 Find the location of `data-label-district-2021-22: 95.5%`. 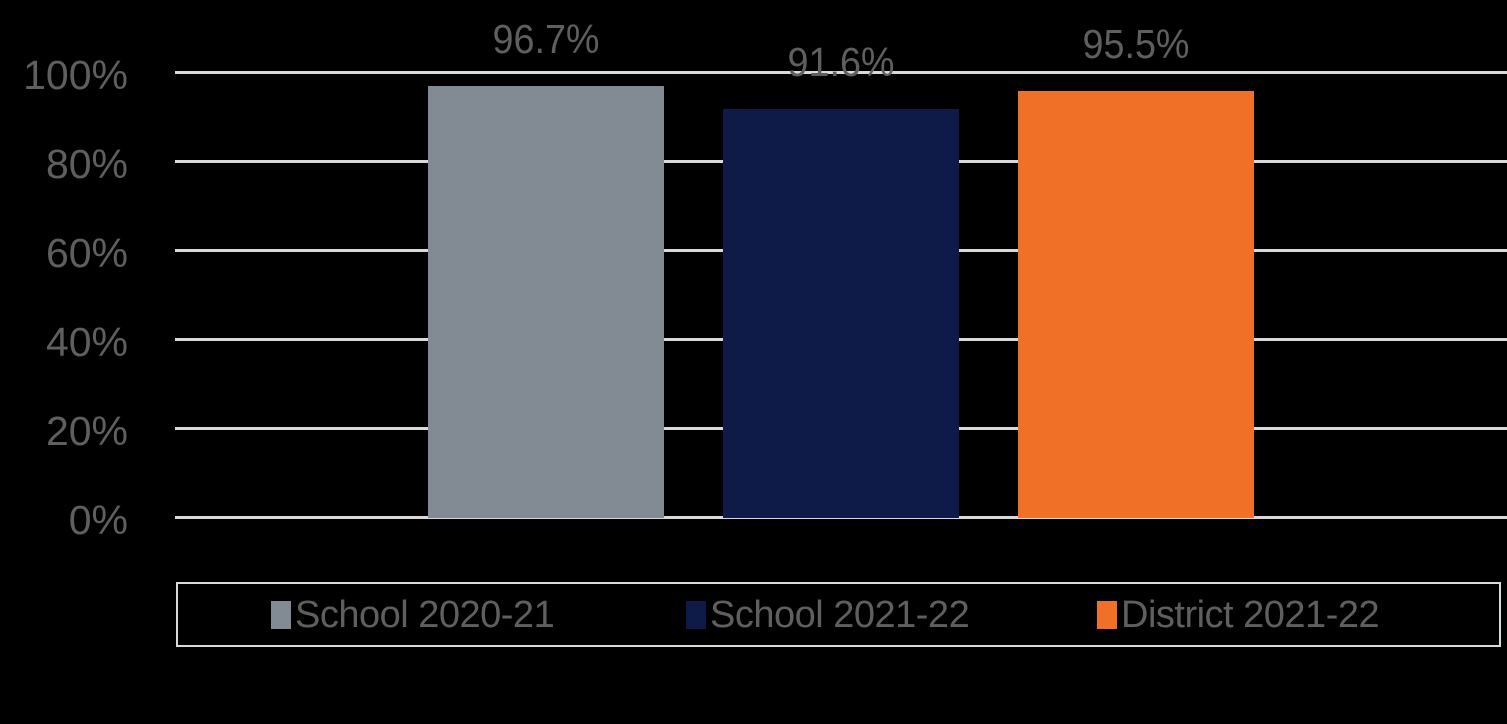

data-label-district-2021-22: 95.5% is located at coordinates (1136, 44).